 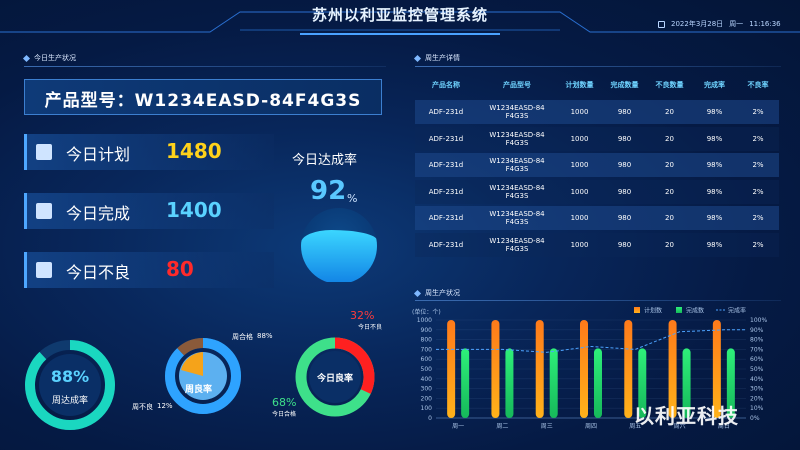 What do you see at coordinates (352, 198) in the screenshot?
I see `rate-unit: %` at bounding box center [352, 198].